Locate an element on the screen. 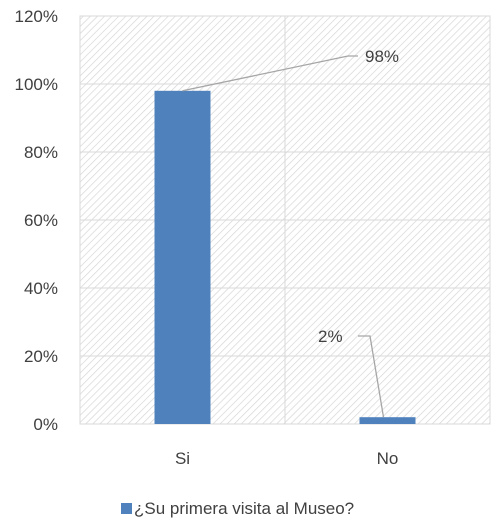 Image resolution: width=491 pixels, height=523 pixels. x-tick-label: Si is located at coordinates (182, 458).